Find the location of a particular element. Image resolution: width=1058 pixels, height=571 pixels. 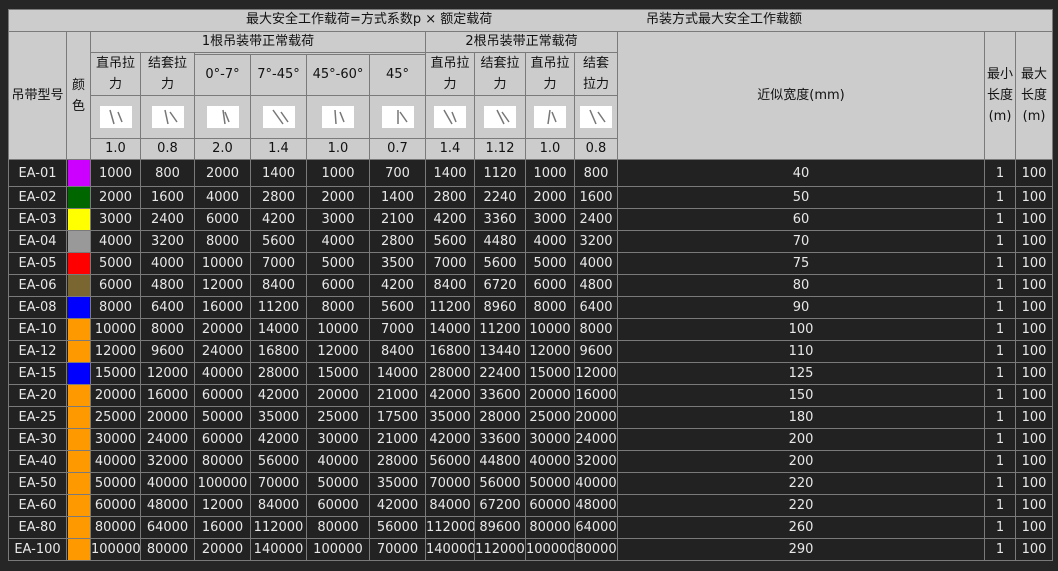

load-cell: 14000 is located at coordinates (450, 329).